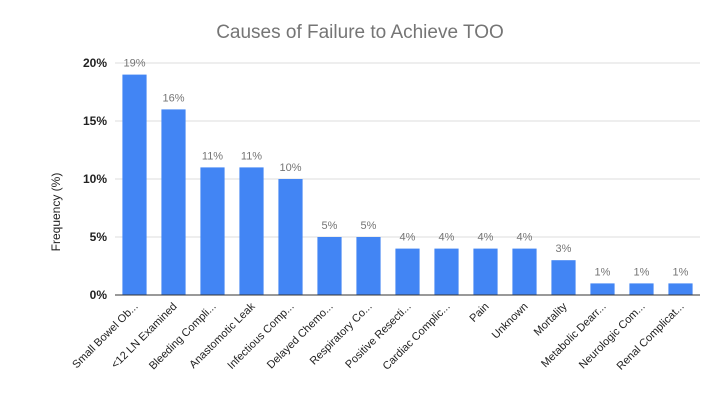 This screenshot has height=405, width=720. I want to click on x-tick-label: Pain, so click(480, 313).